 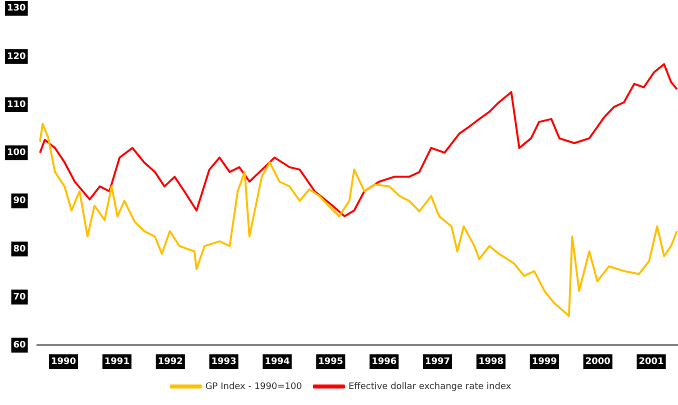 I want to click on x-tick-label: 1999, so click(x=544, y=361).